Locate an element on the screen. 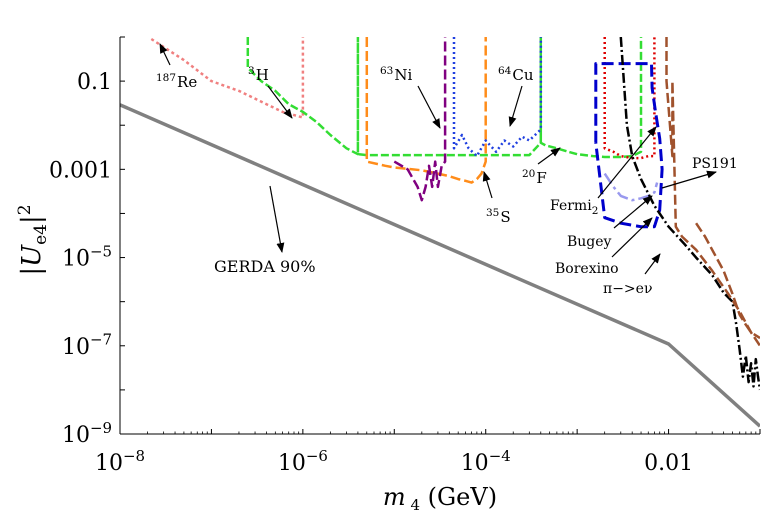 The height and width of the screenshot is (514, 764). annotation-arrow-ps191 is located at coordinates (689, 179).